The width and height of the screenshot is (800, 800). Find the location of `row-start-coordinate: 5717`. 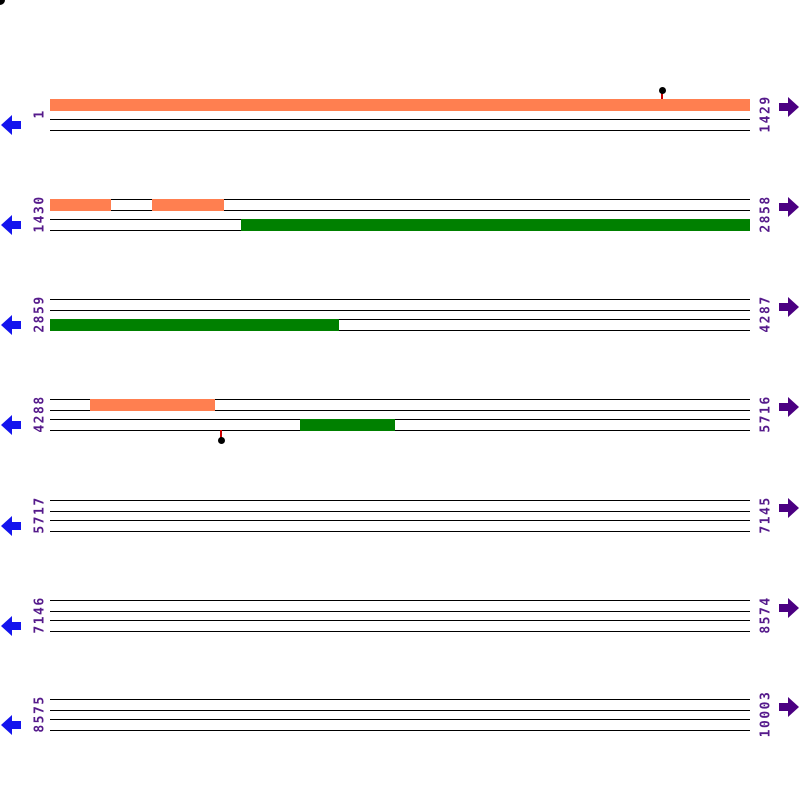

row-start-coordinate: 5717 is located at coordinates (40, 515).